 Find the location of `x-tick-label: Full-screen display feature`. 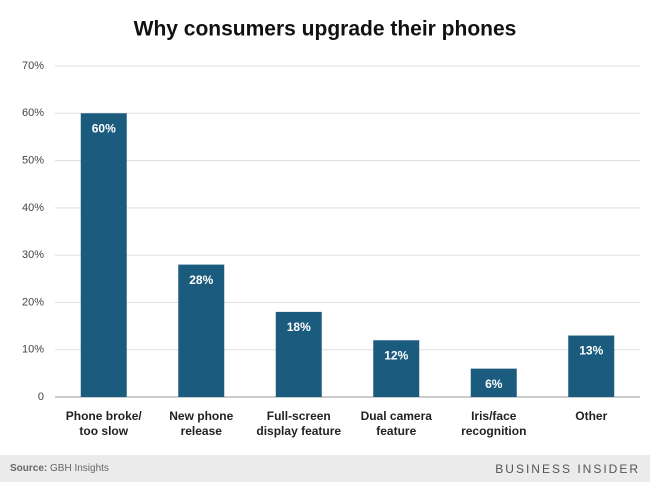

x-tick-label: Full-screen display feature is located at coordinates (299, 423).